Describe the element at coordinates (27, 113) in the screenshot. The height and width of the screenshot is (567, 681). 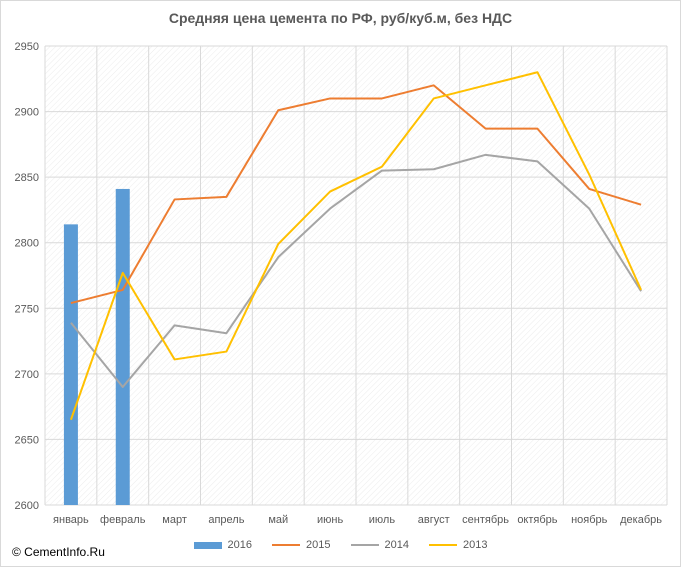
I see `y-tick-label: 2900` at that location.